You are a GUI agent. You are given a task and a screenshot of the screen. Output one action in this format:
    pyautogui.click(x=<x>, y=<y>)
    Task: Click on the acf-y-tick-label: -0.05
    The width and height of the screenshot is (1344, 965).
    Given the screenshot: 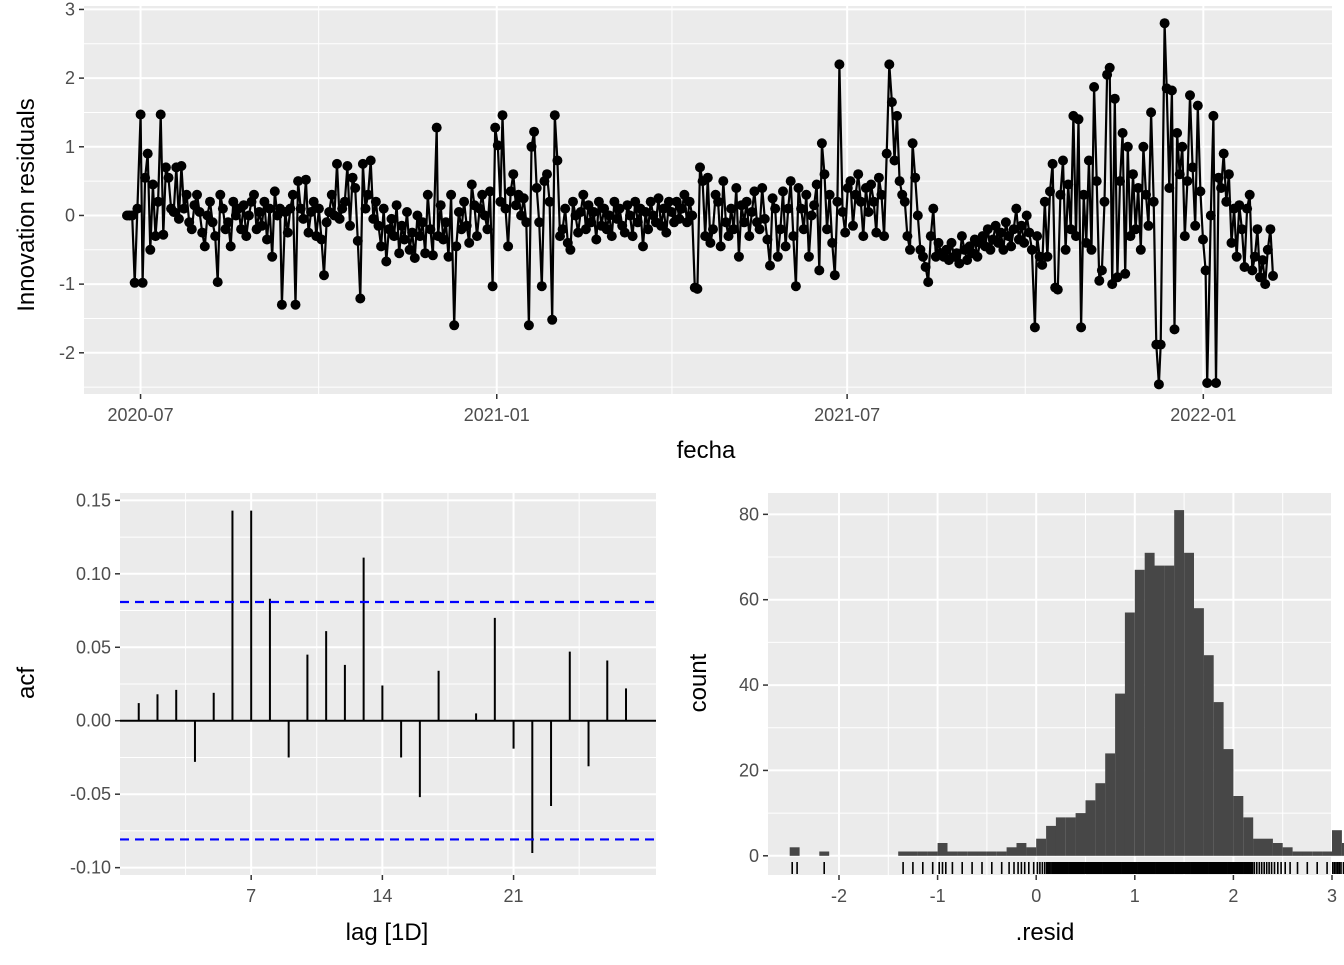 What is the action you would take?
    pyautogui.click(x=90, y=794)
    